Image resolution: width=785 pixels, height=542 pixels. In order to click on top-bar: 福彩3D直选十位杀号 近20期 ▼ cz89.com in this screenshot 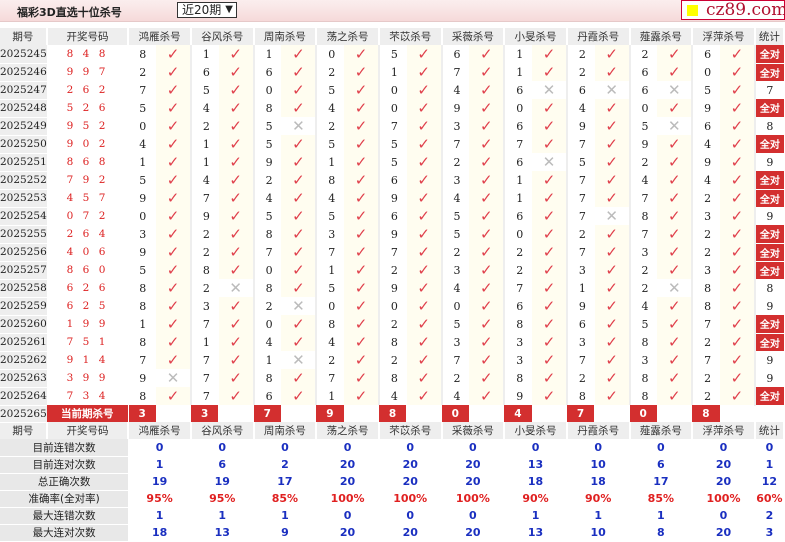, I will do `click(392, 11)`.